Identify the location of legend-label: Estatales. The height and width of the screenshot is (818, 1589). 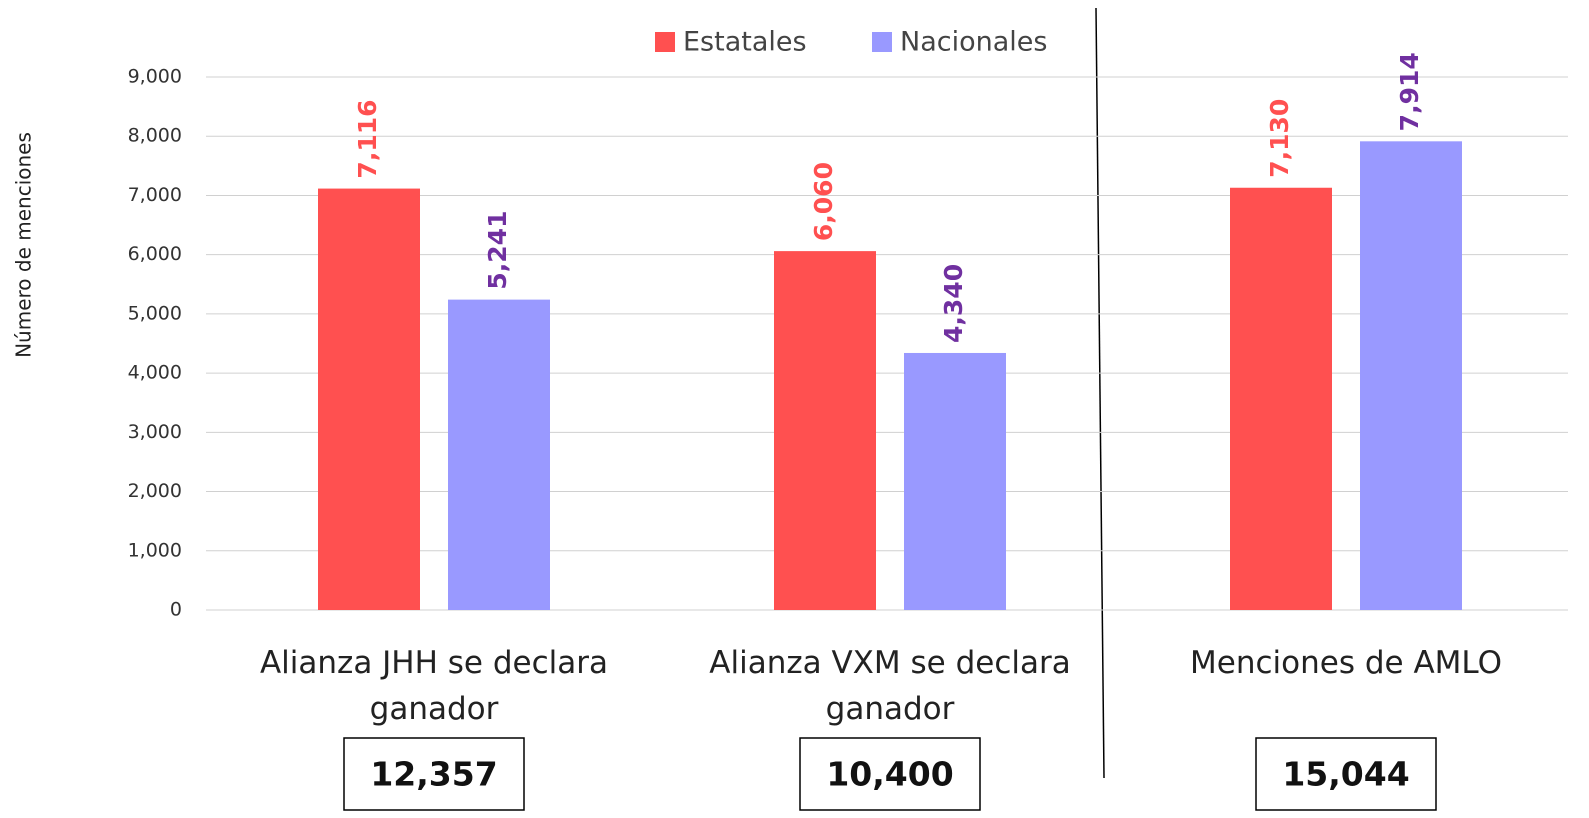
(745, 42).